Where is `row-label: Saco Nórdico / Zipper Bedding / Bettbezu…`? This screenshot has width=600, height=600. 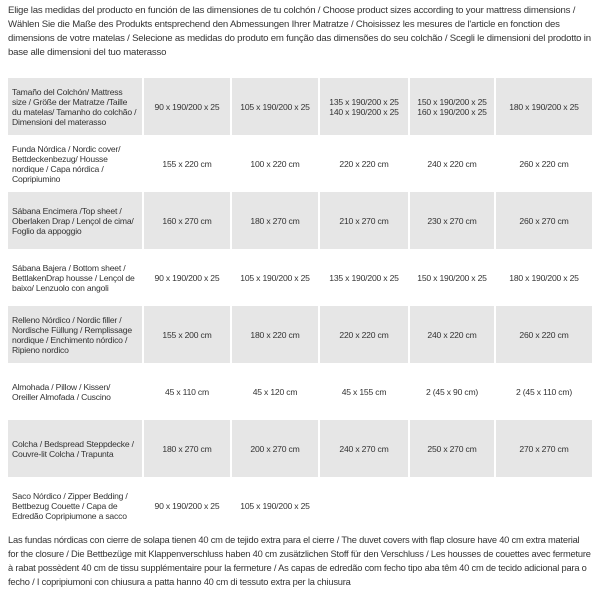
row-label: Saco Nórdico / Zipper Bedding / Bettbezu… is located at coordinates (70, 505).